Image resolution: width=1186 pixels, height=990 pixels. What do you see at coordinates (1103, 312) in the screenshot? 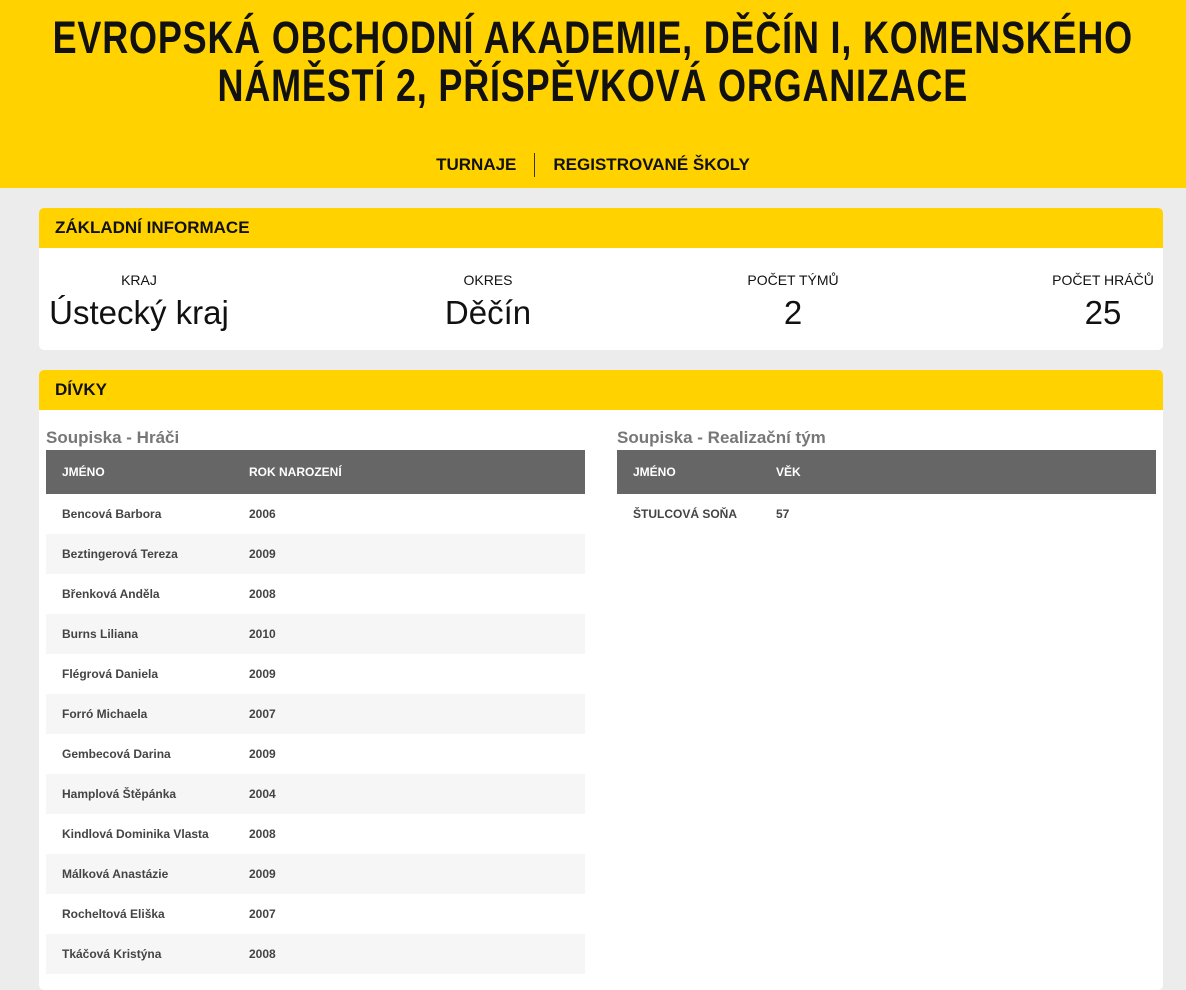
I see `info-value: 25` at bounding box center [1103, 312].